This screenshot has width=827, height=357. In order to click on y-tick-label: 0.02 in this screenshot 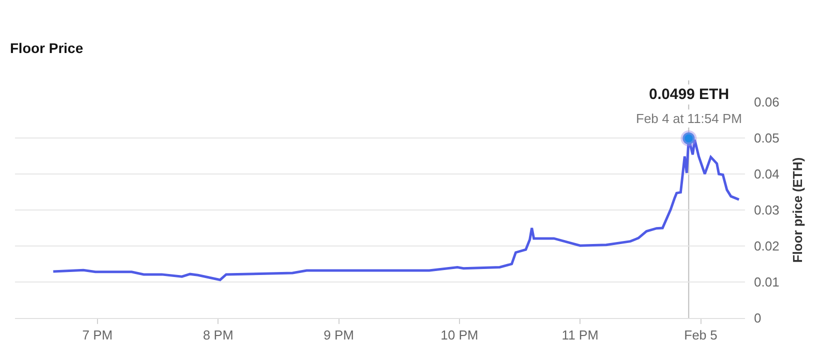, I will do `click(767, 246)`.